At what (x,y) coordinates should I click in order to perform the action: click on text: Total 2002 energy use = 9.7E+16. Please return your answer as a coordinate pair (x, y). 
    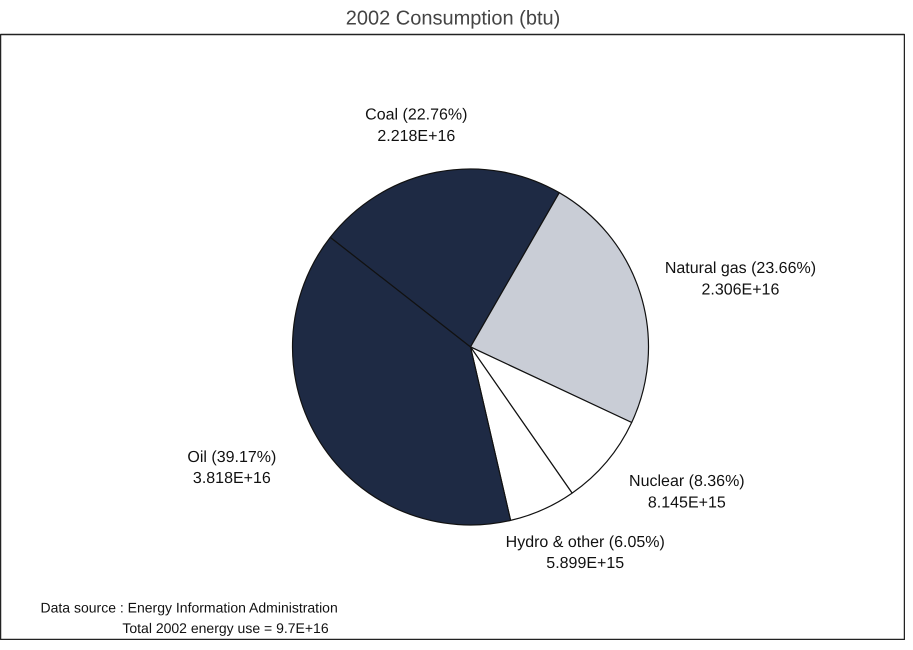
    Looking at the image, I should click on (225, 628).